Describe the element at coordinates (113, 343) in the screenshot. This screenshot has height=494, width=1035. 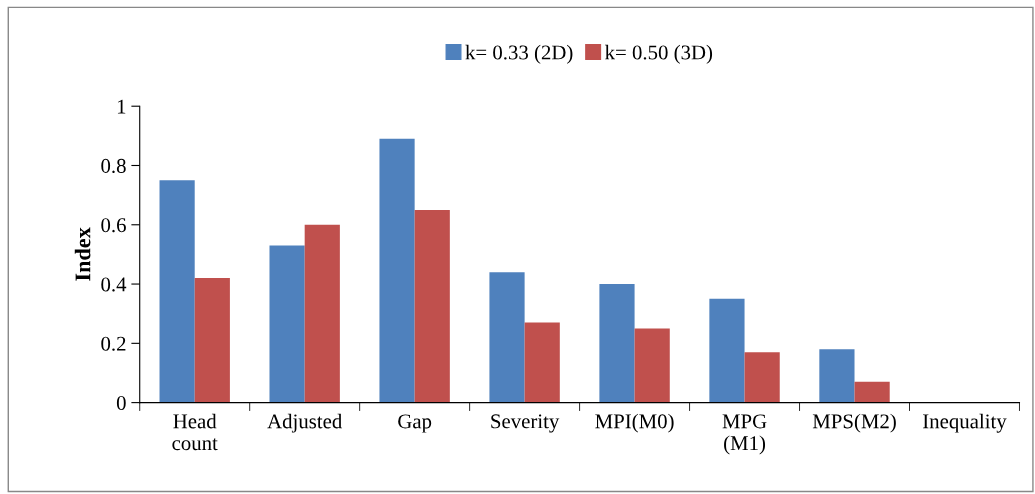
I see `y-tick-label: 0.2` at that location.